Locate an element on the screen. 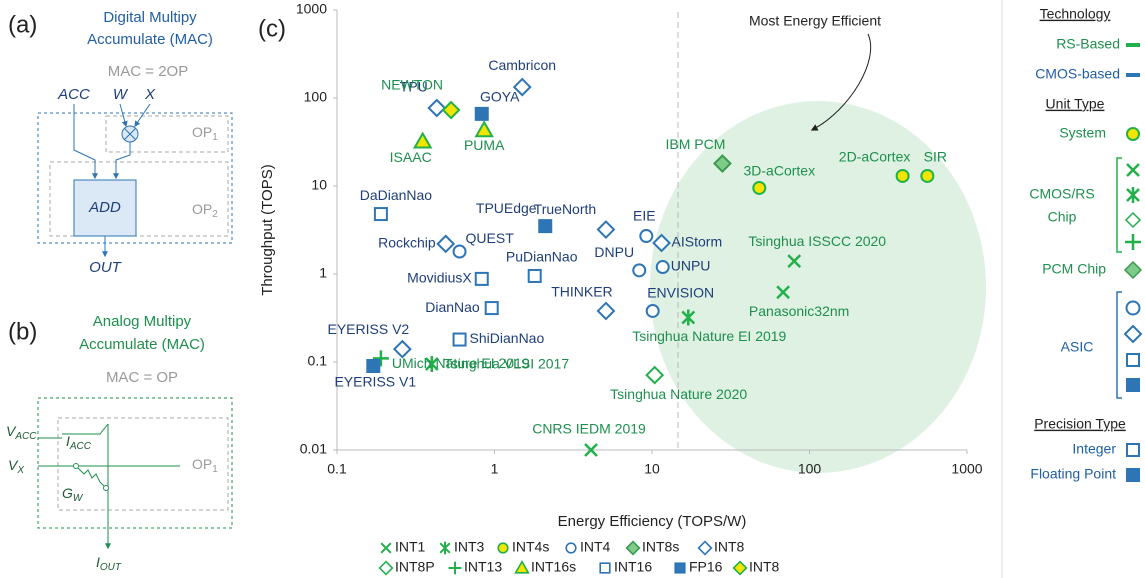 The height and width of the screenshot is (578, 1145). point-label: NEWTON is located at coordinates (412, 85).